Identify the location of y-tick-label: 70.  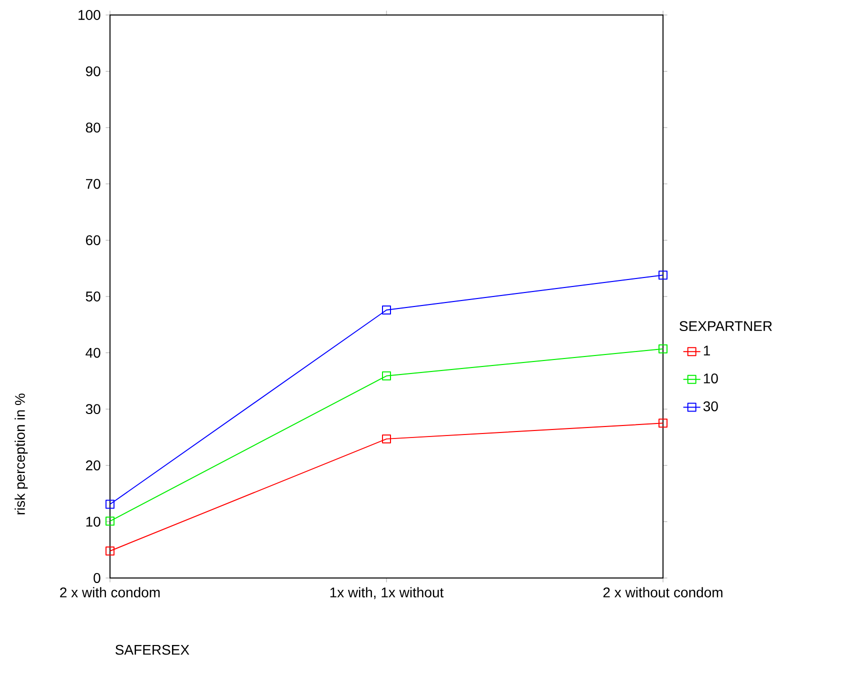
(93, 183).